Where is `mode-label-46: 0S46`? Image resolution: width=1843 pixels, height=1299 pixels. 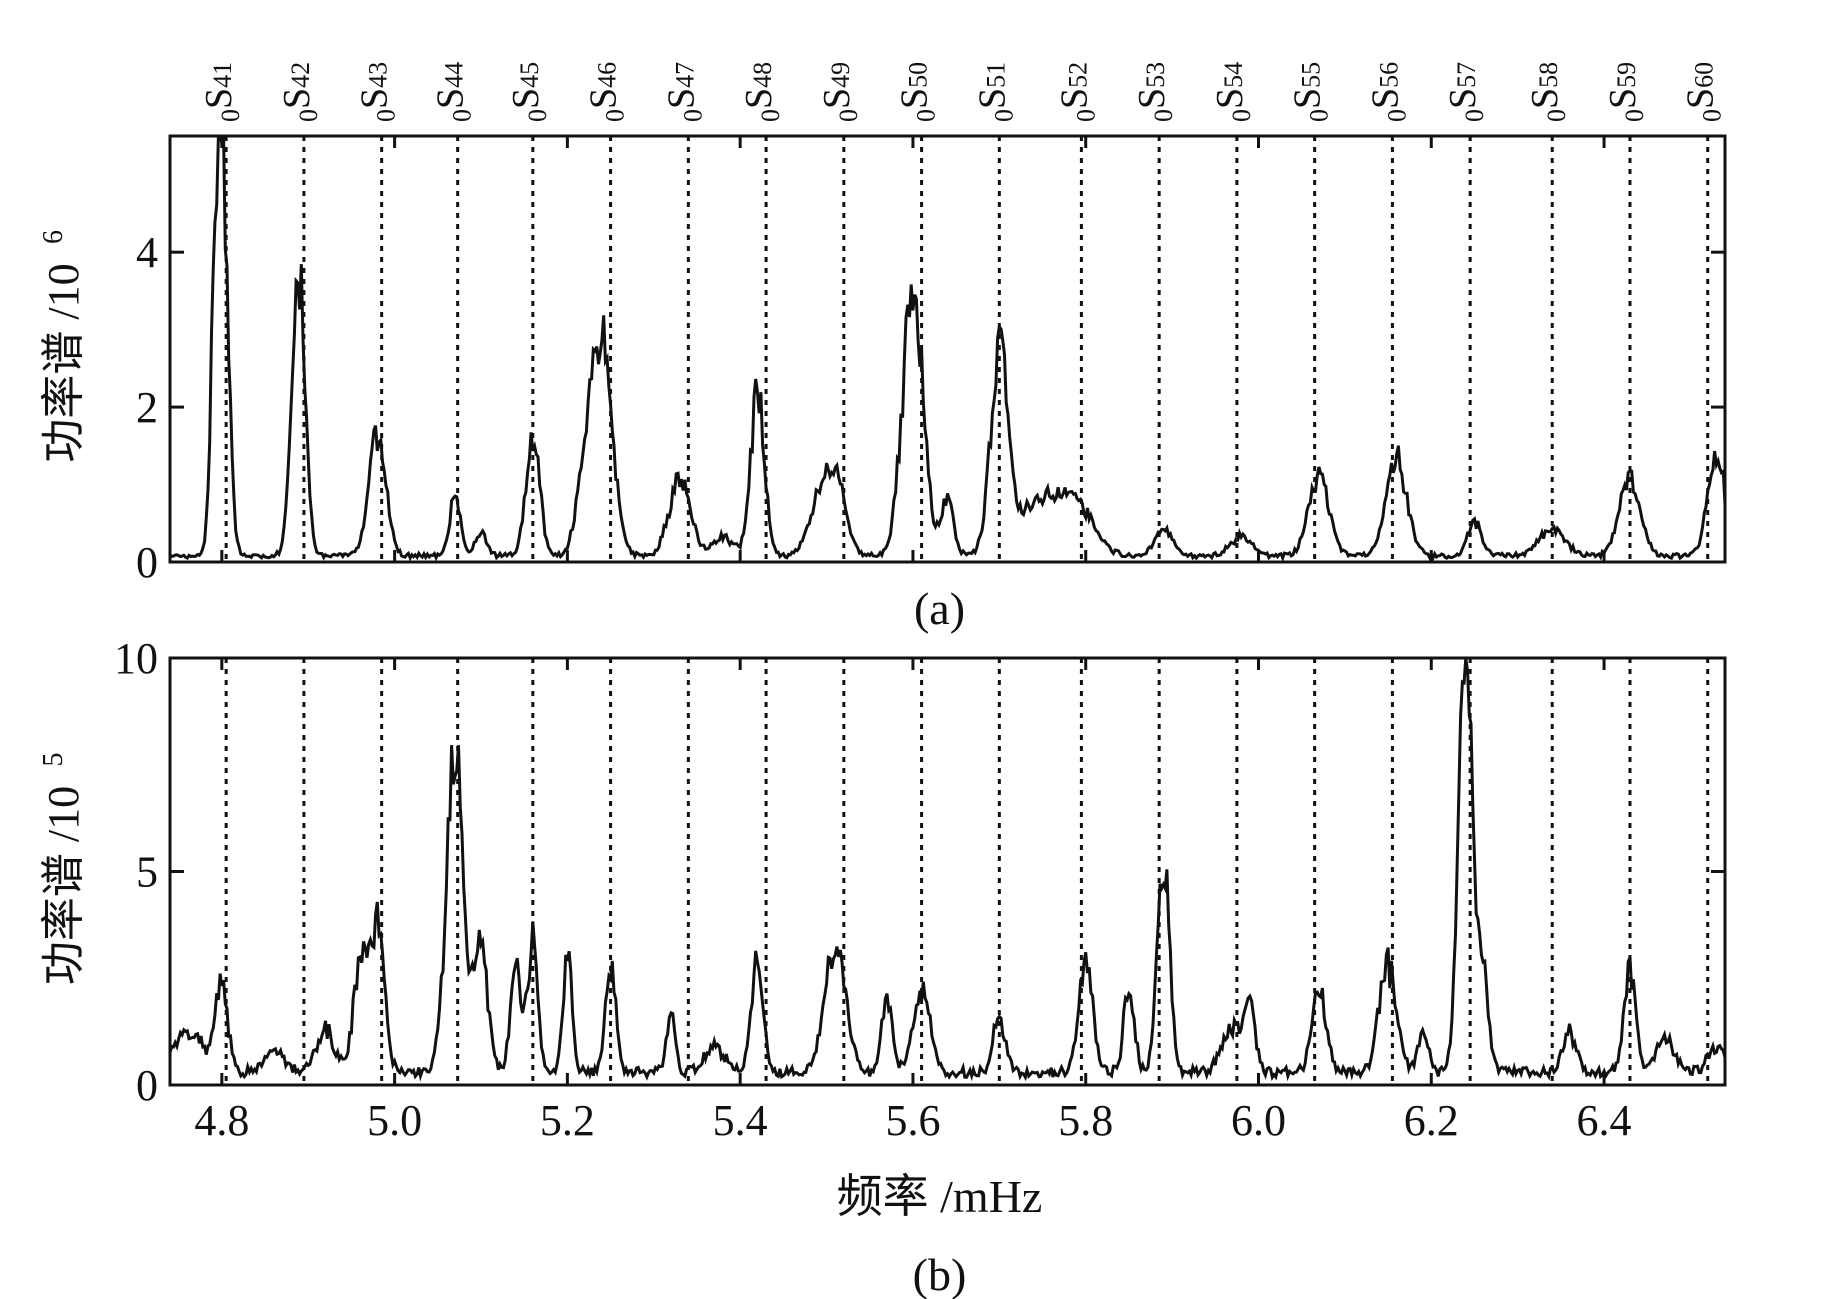 mode-label-46: 0S46 is located at coordinates (606, 92).